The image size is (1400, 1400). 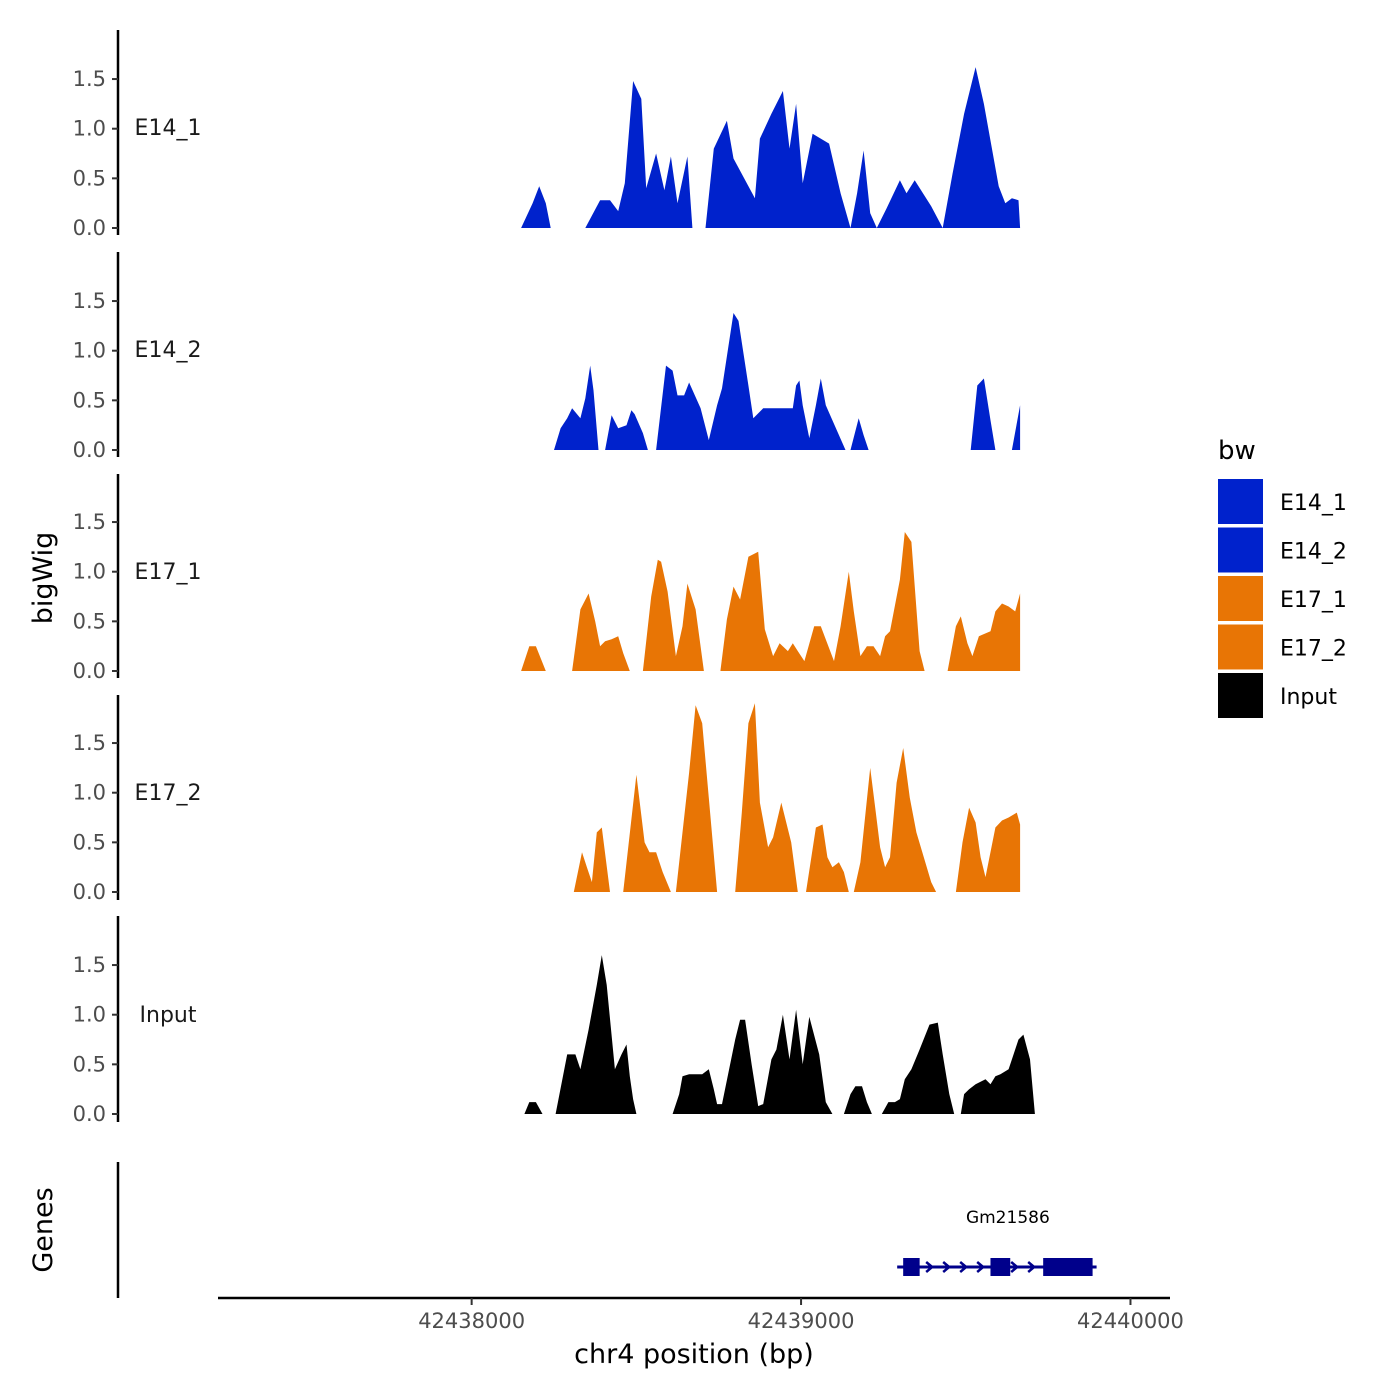 I want to click on genes-axis-title: Genes, so click(x=43, y=1229).